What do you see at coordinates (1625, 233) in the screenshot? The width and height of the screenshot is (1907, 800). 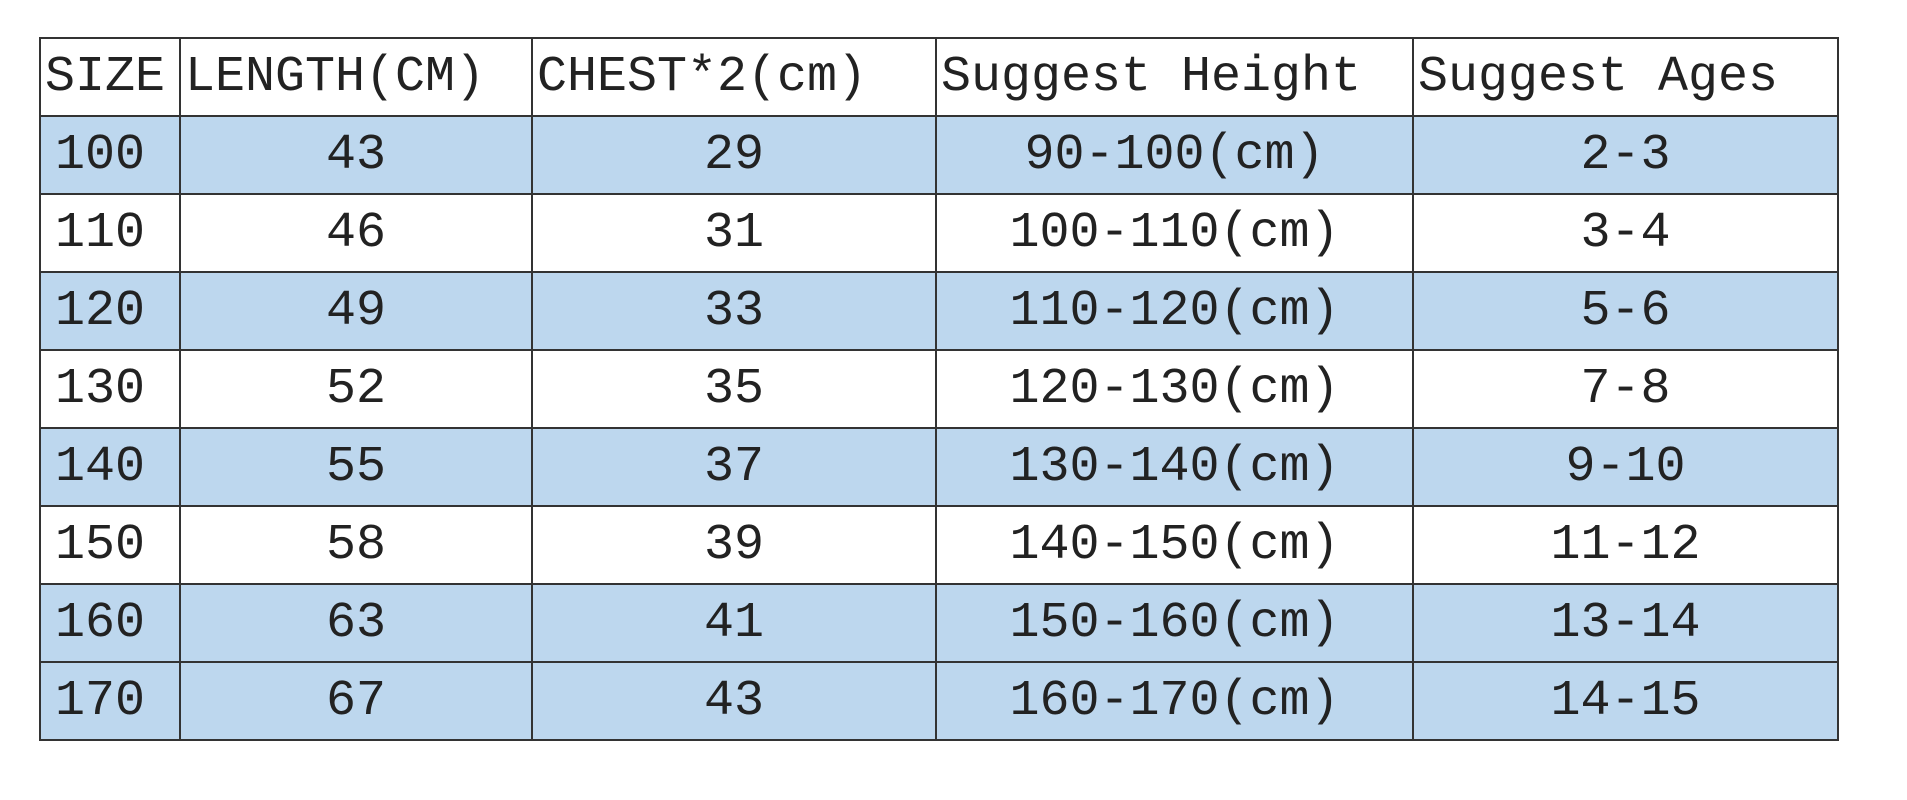 I see `table-cell: 3-4` at bounding box center [1625, 233].